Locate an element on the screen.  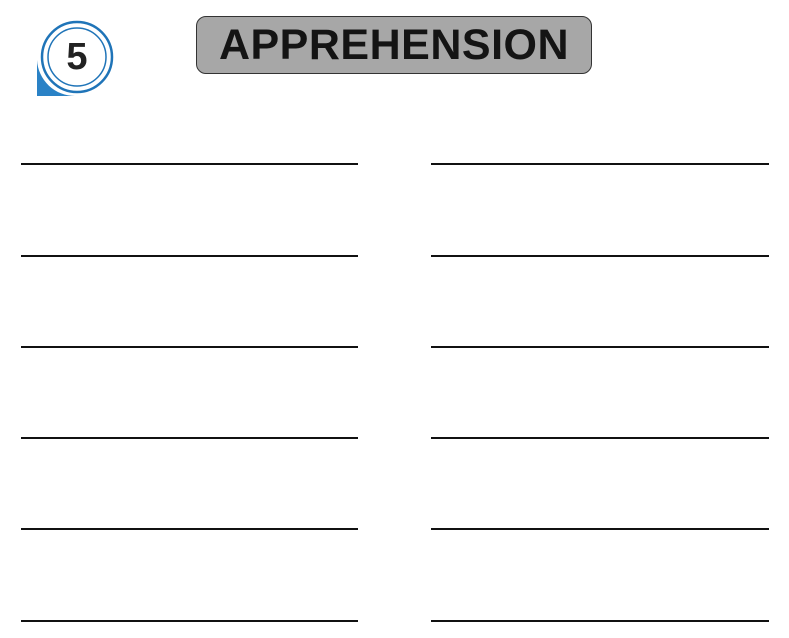
exercise-number: 5 is located at coordinates (77, 57).